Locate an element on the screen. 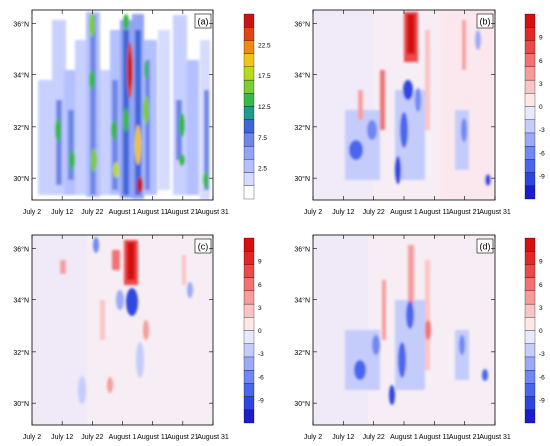 The height and width of the screenshot is (446, 550). panel-c-label-box is located at coordinates (203, 246).